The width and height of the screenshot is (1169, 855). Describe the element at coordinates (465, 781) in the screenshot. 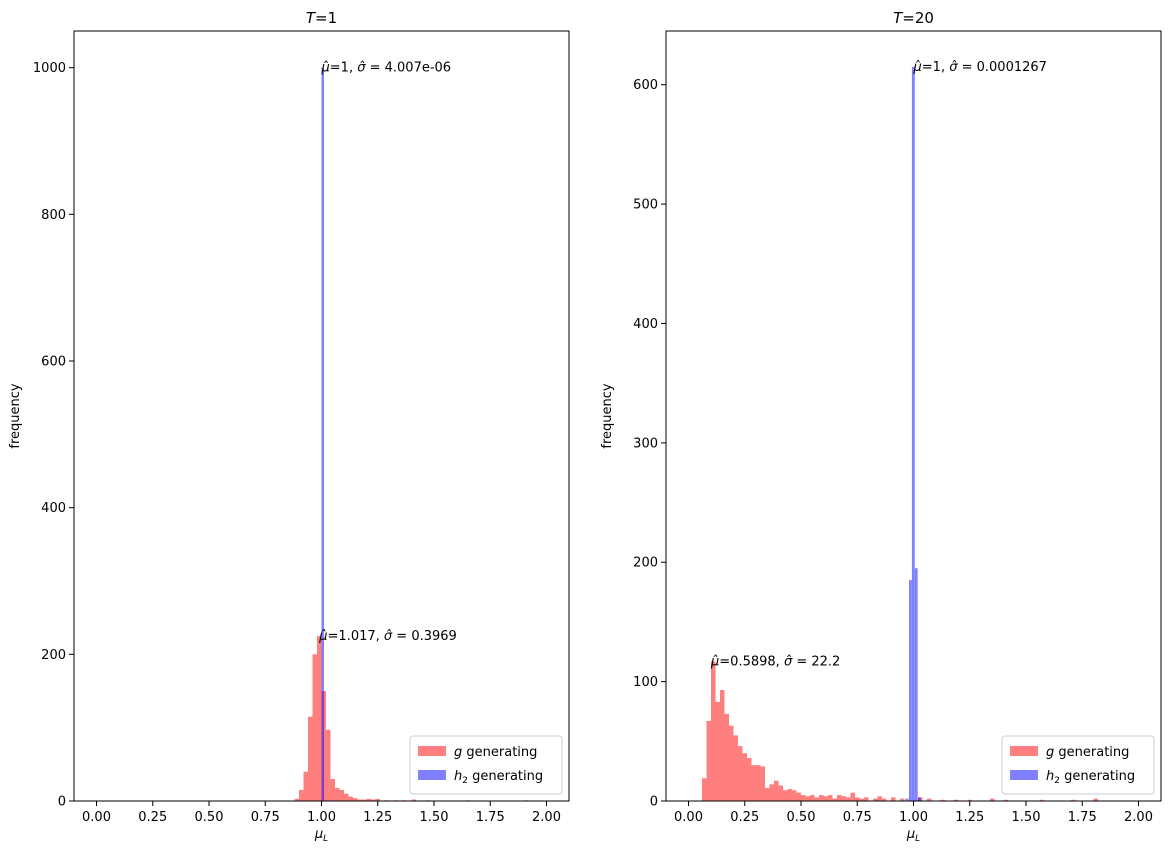

I see `legend-subscript: 2` at that location.